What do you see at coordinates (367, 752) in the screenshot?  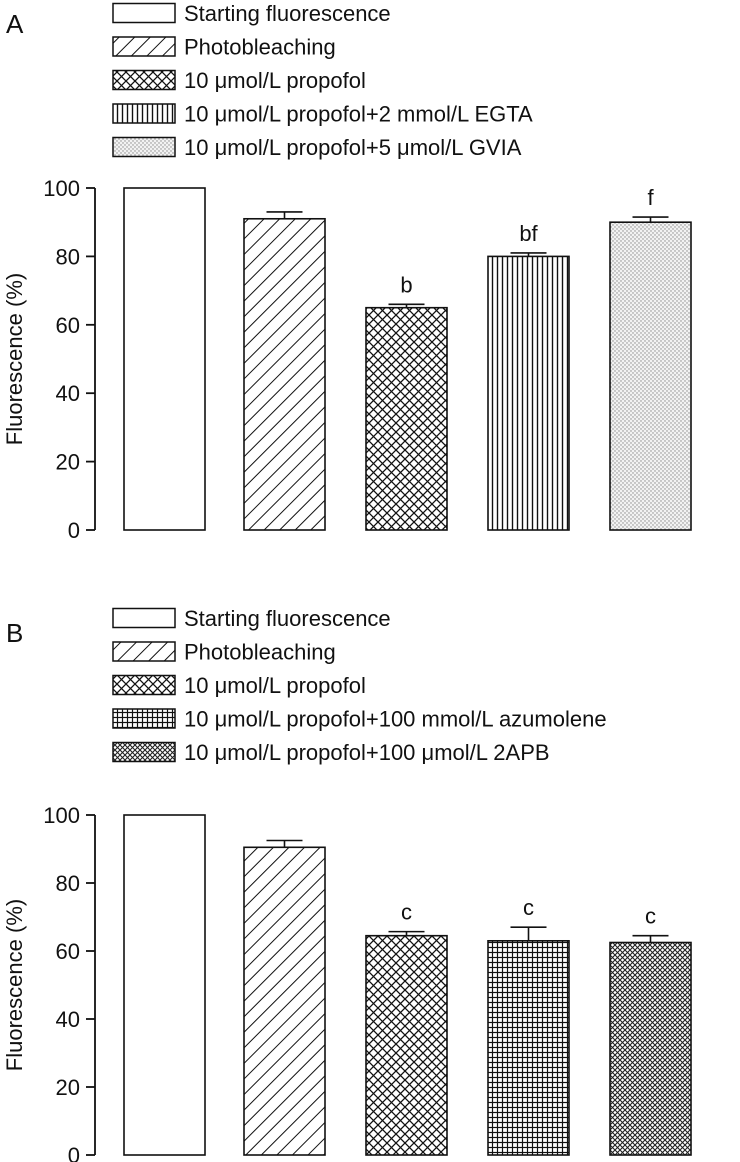 I see `legend-entry: 10 μmol/L propofol+100 μmol/L 2APB` at bounding box center [367, 752].